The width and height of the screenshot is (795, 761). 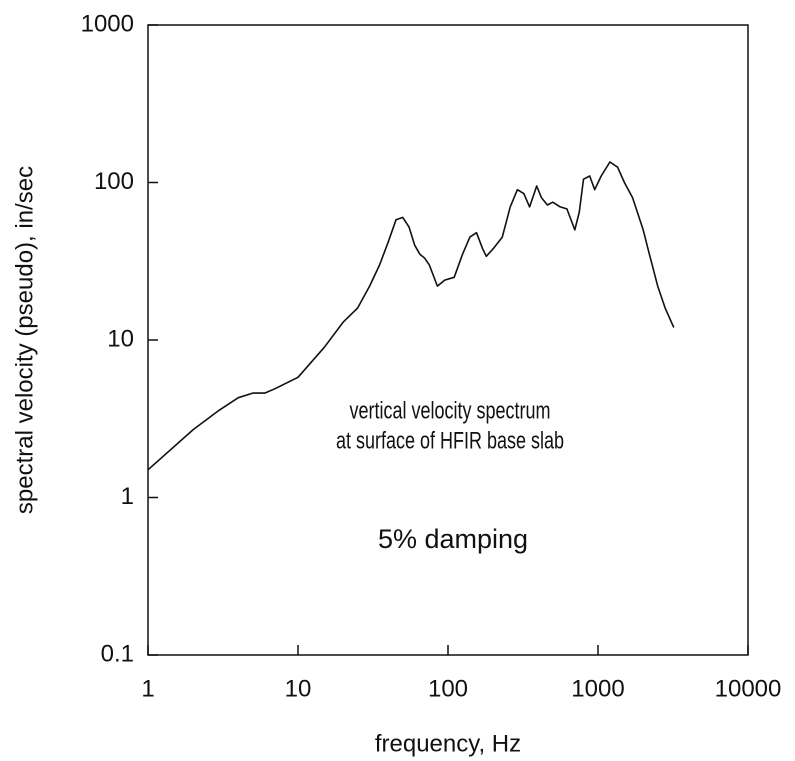 I want to click on y-axis-label: spectral velocity (pseudo), in/sec, so click(x=24, y=340).